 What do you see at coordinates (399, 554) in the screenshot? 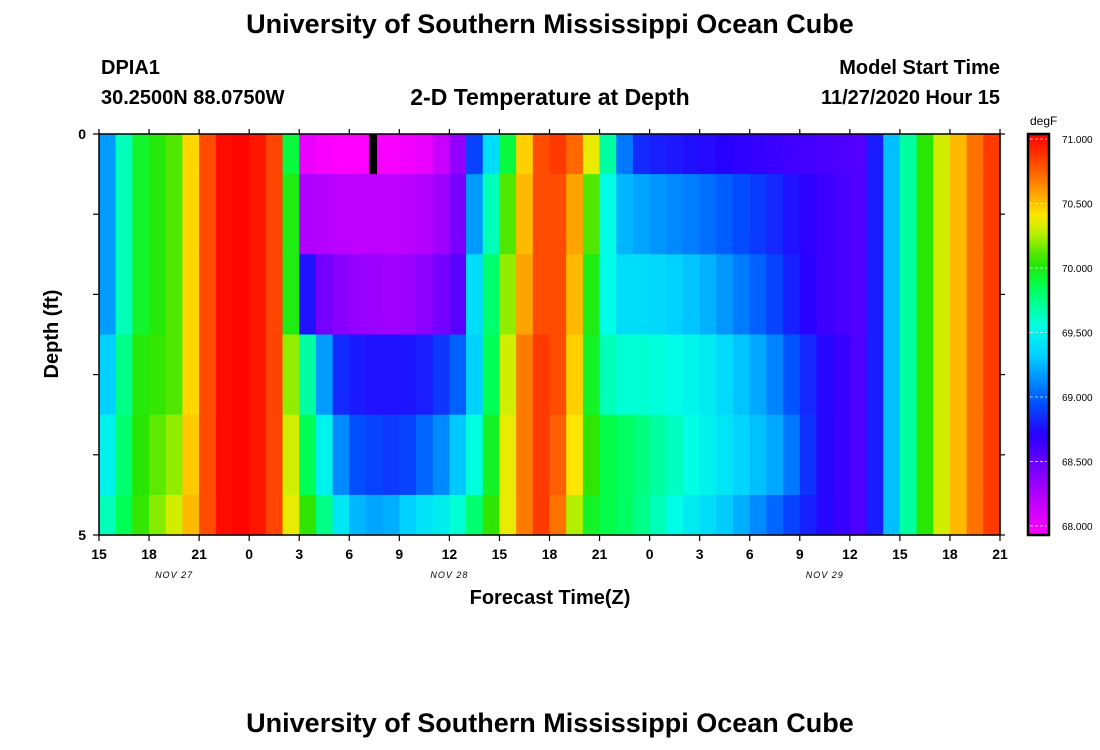
I see `x-tick-label: 9` at bounding box center [399, 554].